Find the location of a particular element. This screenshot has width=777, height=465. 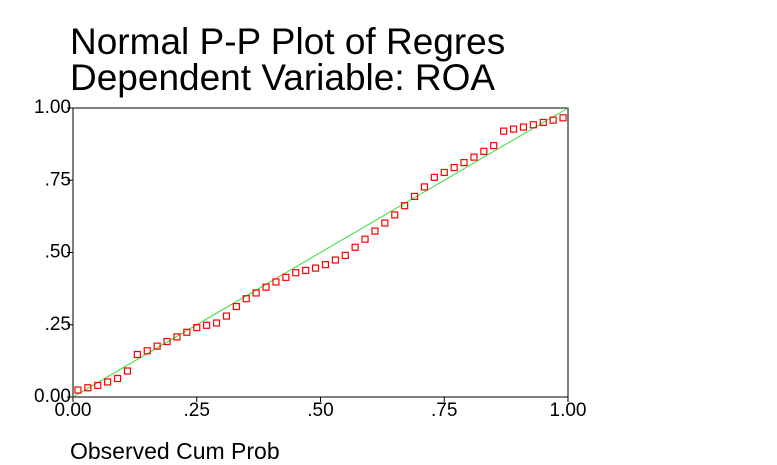

y-tick-label: 0.00 is located at coordinates (52, 396).